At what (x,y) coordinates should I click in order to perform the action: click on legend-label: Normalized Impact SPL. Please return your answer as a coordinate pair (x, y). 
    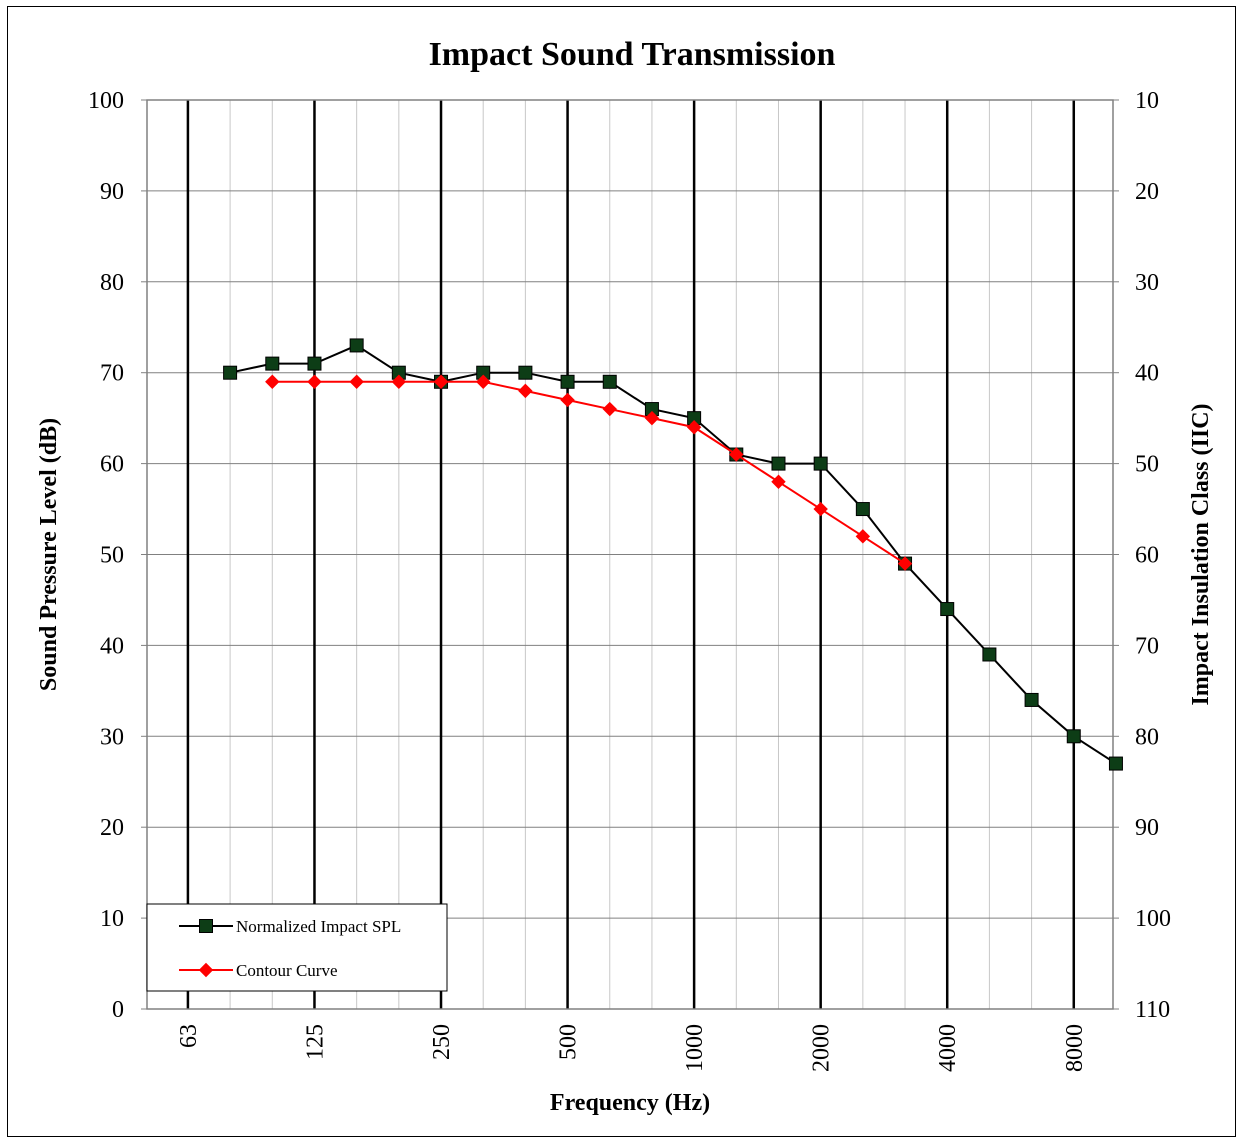
    Looking at the image, I should click on (318, 926).